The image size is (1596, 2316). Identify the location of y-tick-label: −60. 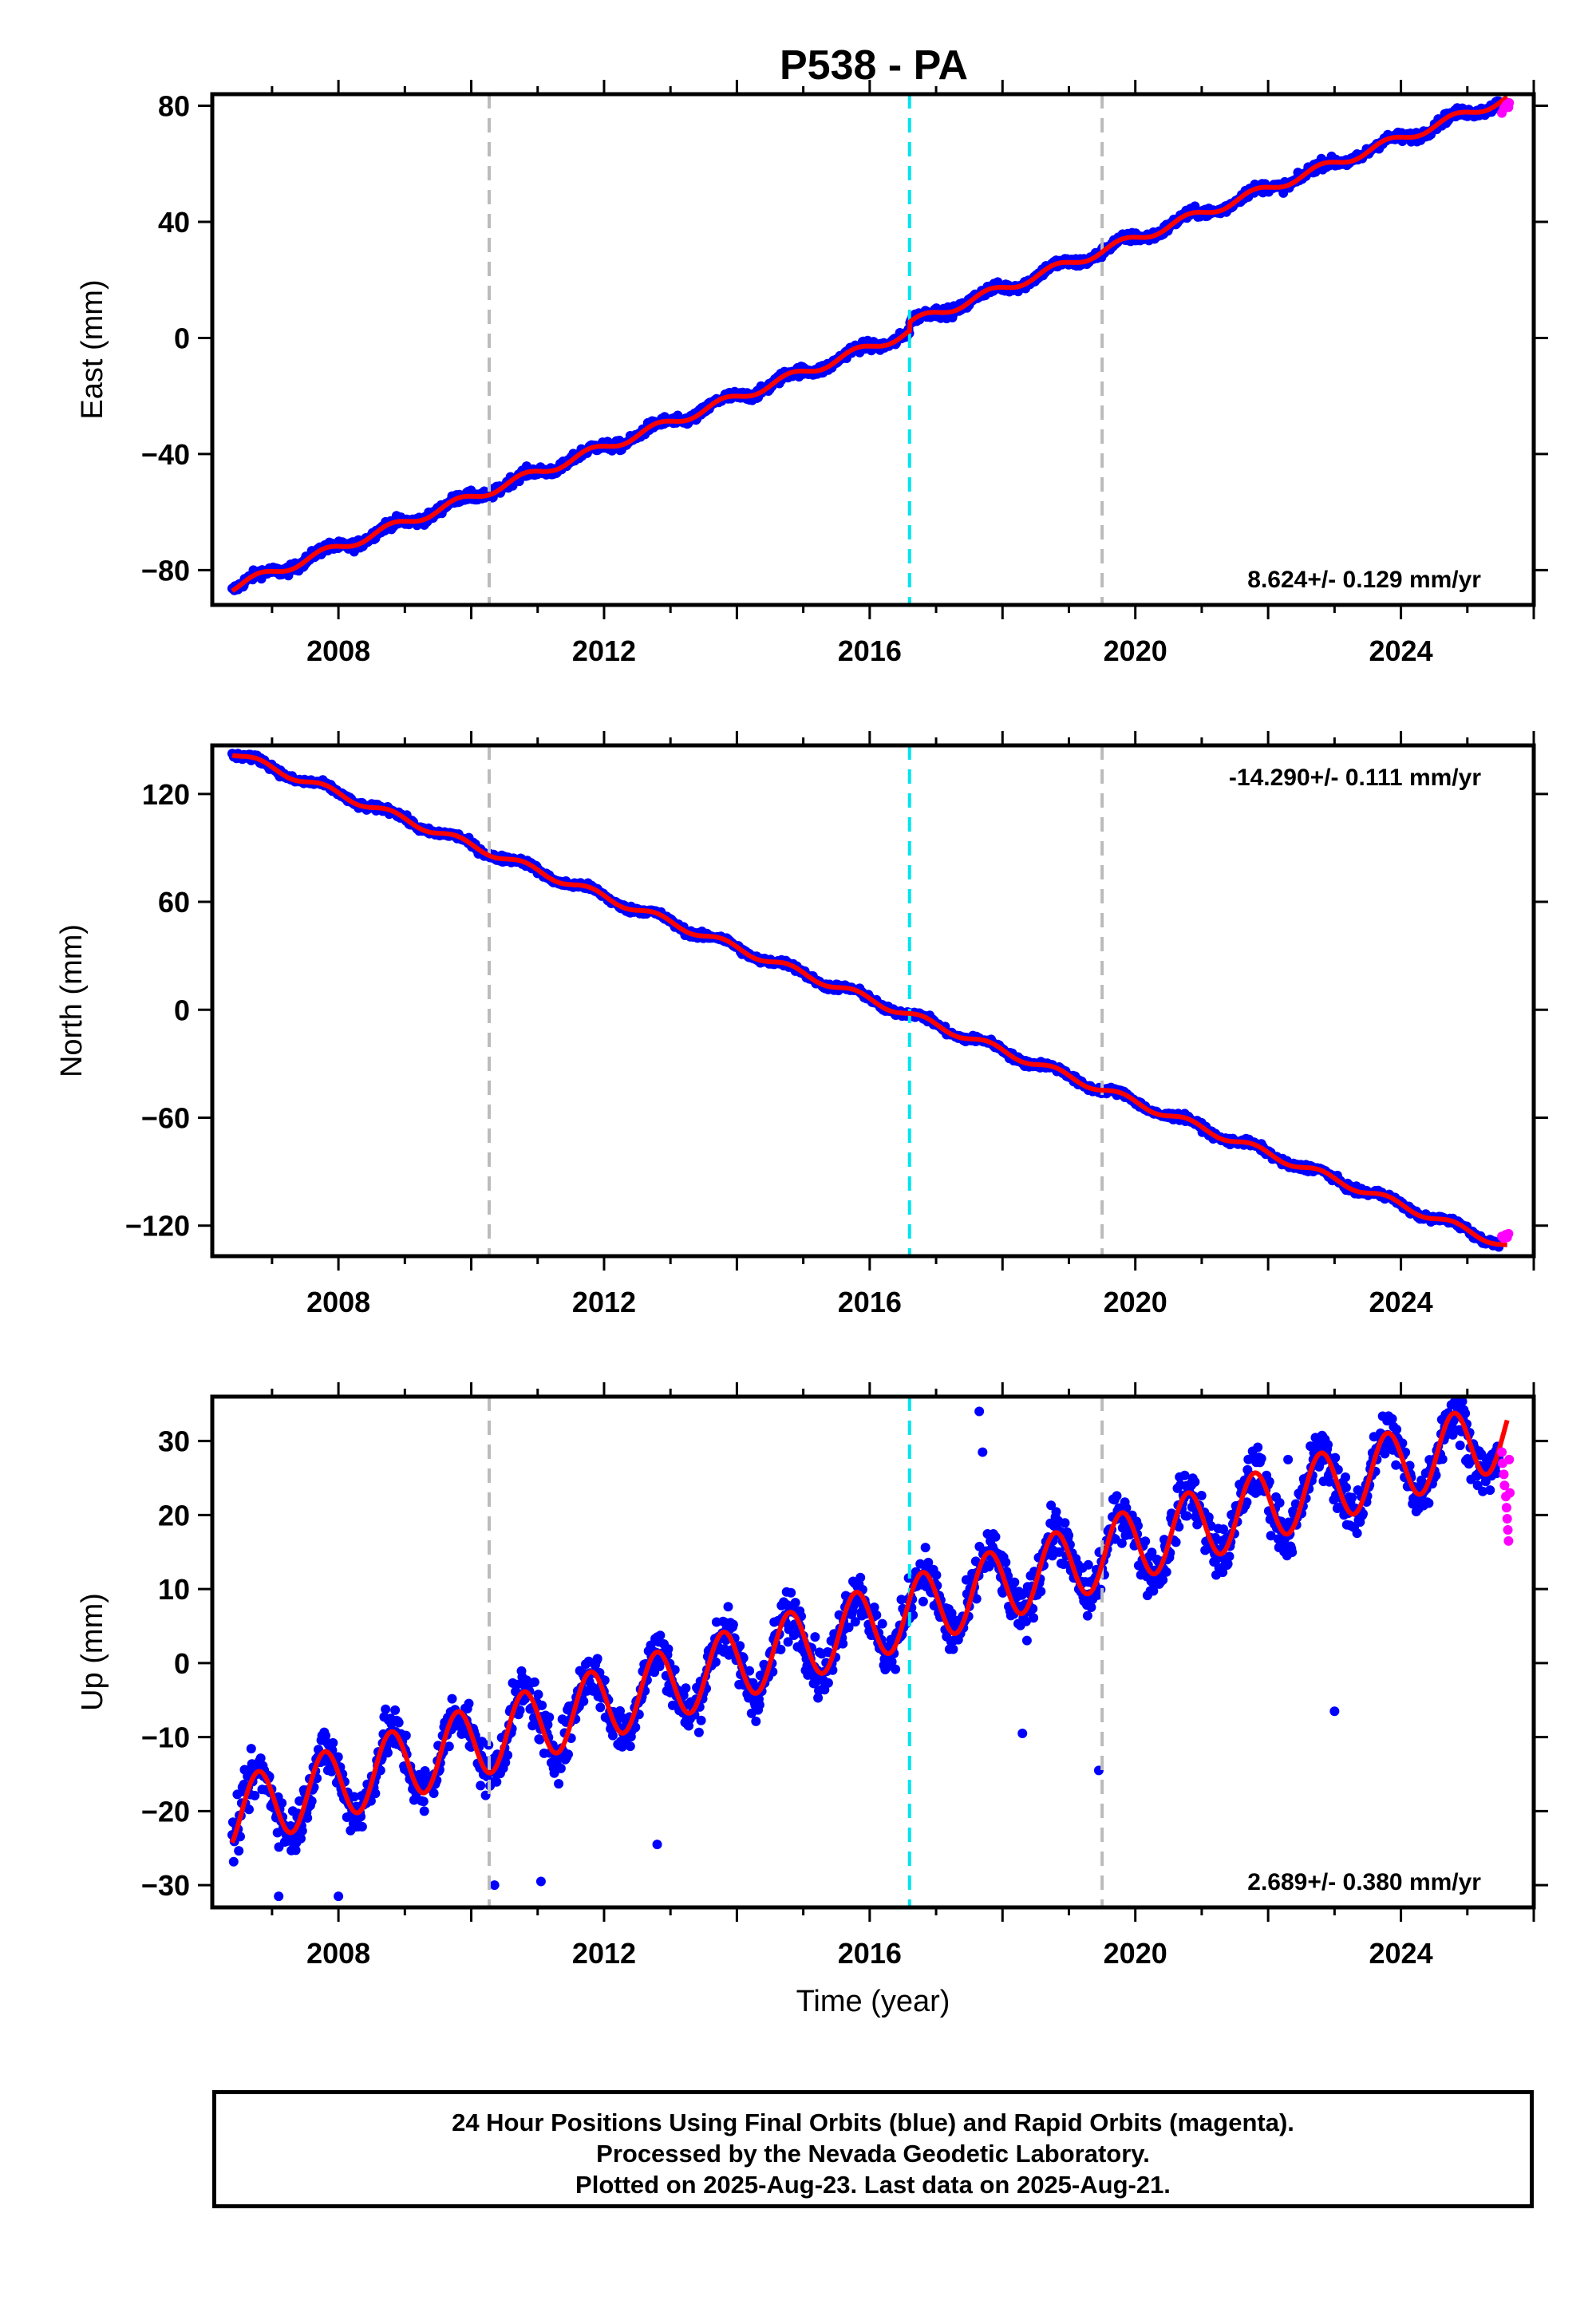
(165, 1117).